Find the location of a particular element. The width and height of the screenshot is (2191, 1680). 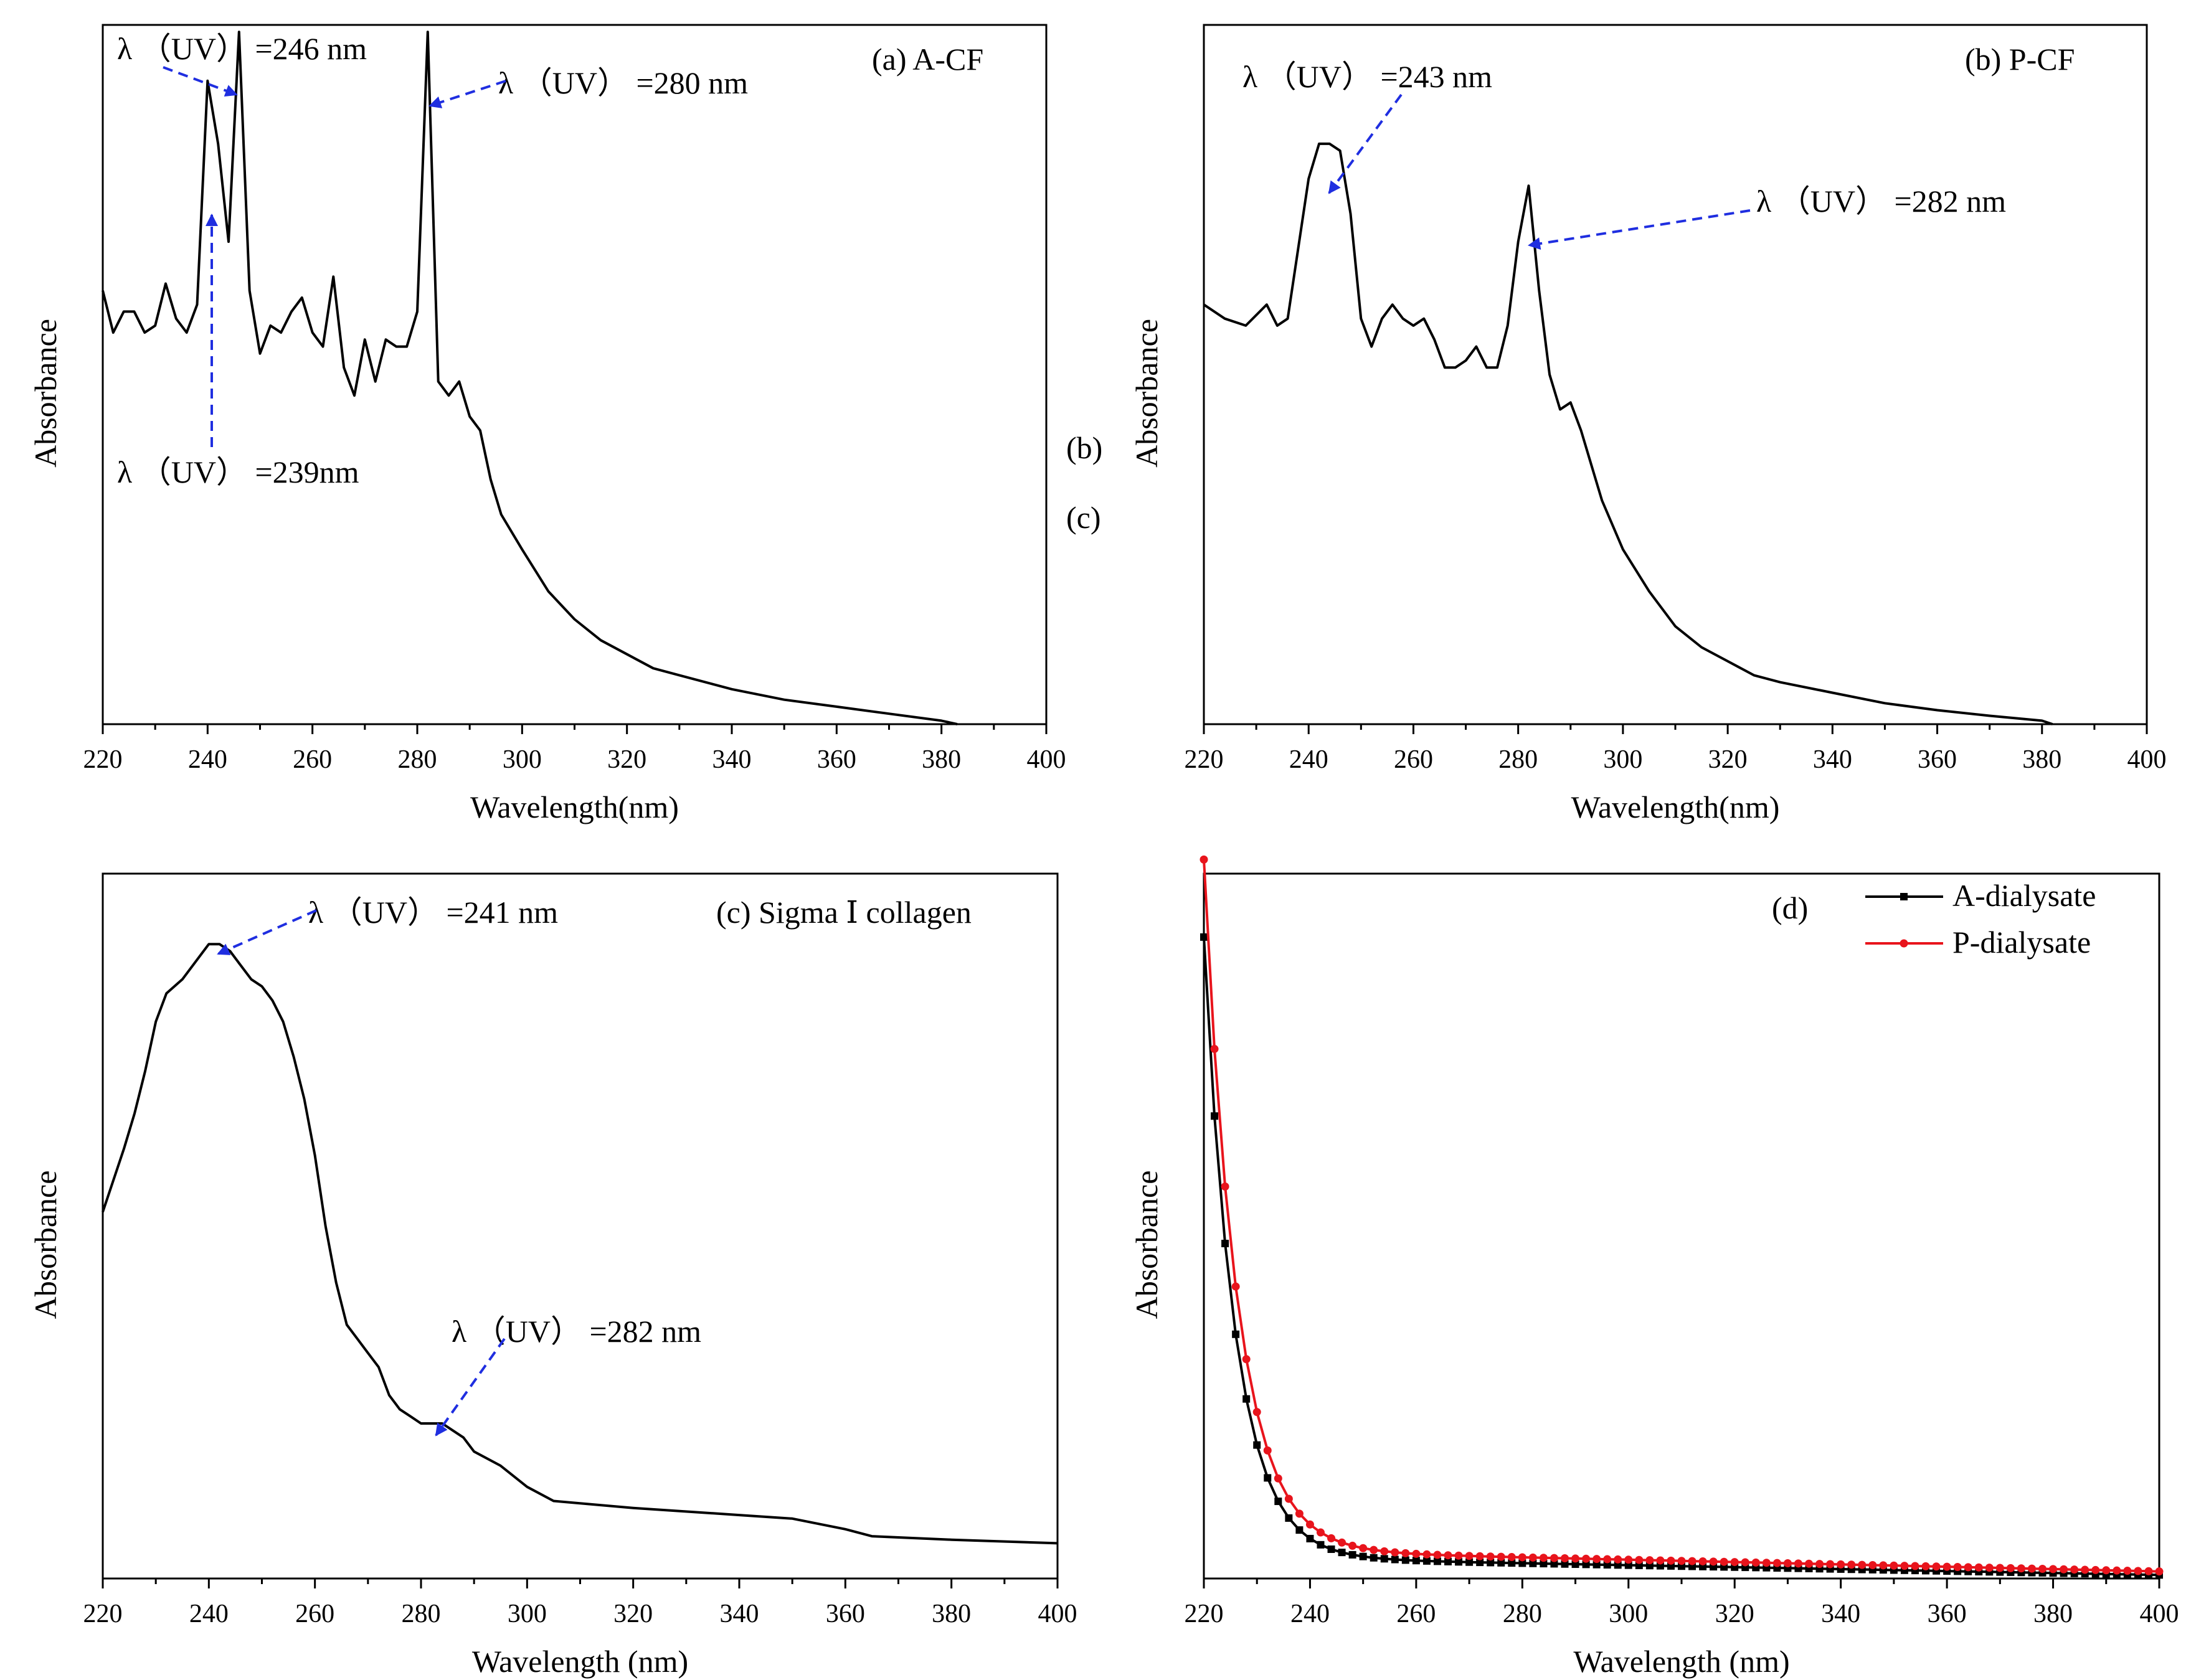

peak-annotation-text: λ （UV） =282 nm is located at coordinates (577, 1332).